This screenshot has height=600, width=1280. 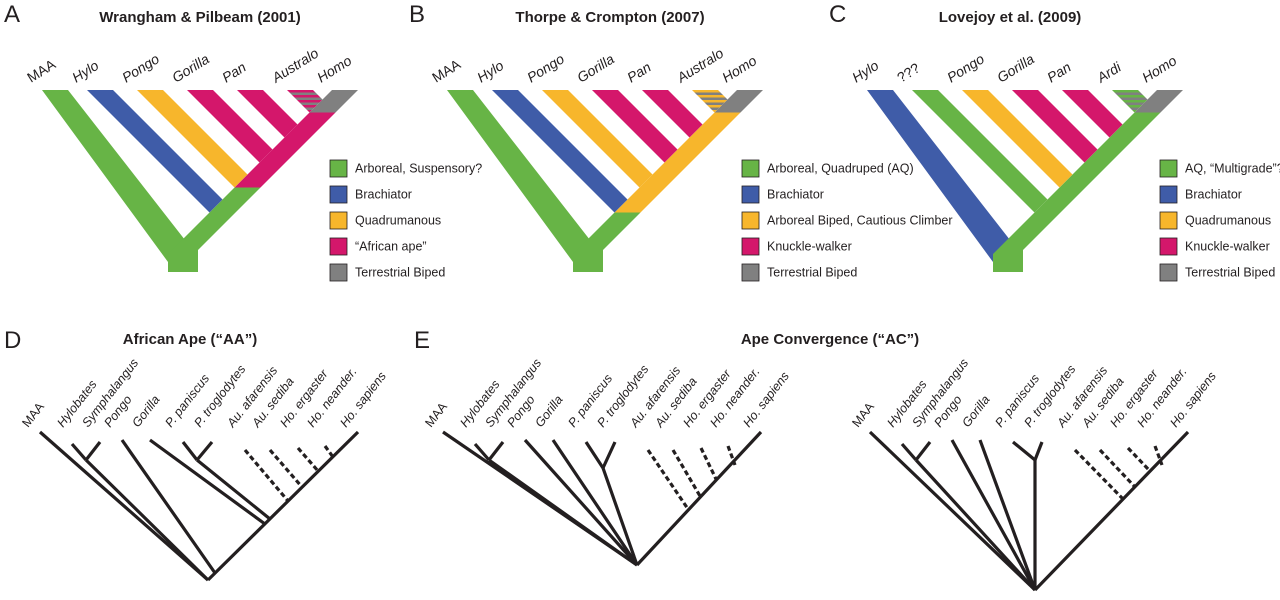 What do you see at coordinates (1010, 17) in the screenshot?
I see `panel-title: Lovejoy et al. (2009)` at bounding box center [1010, 17].